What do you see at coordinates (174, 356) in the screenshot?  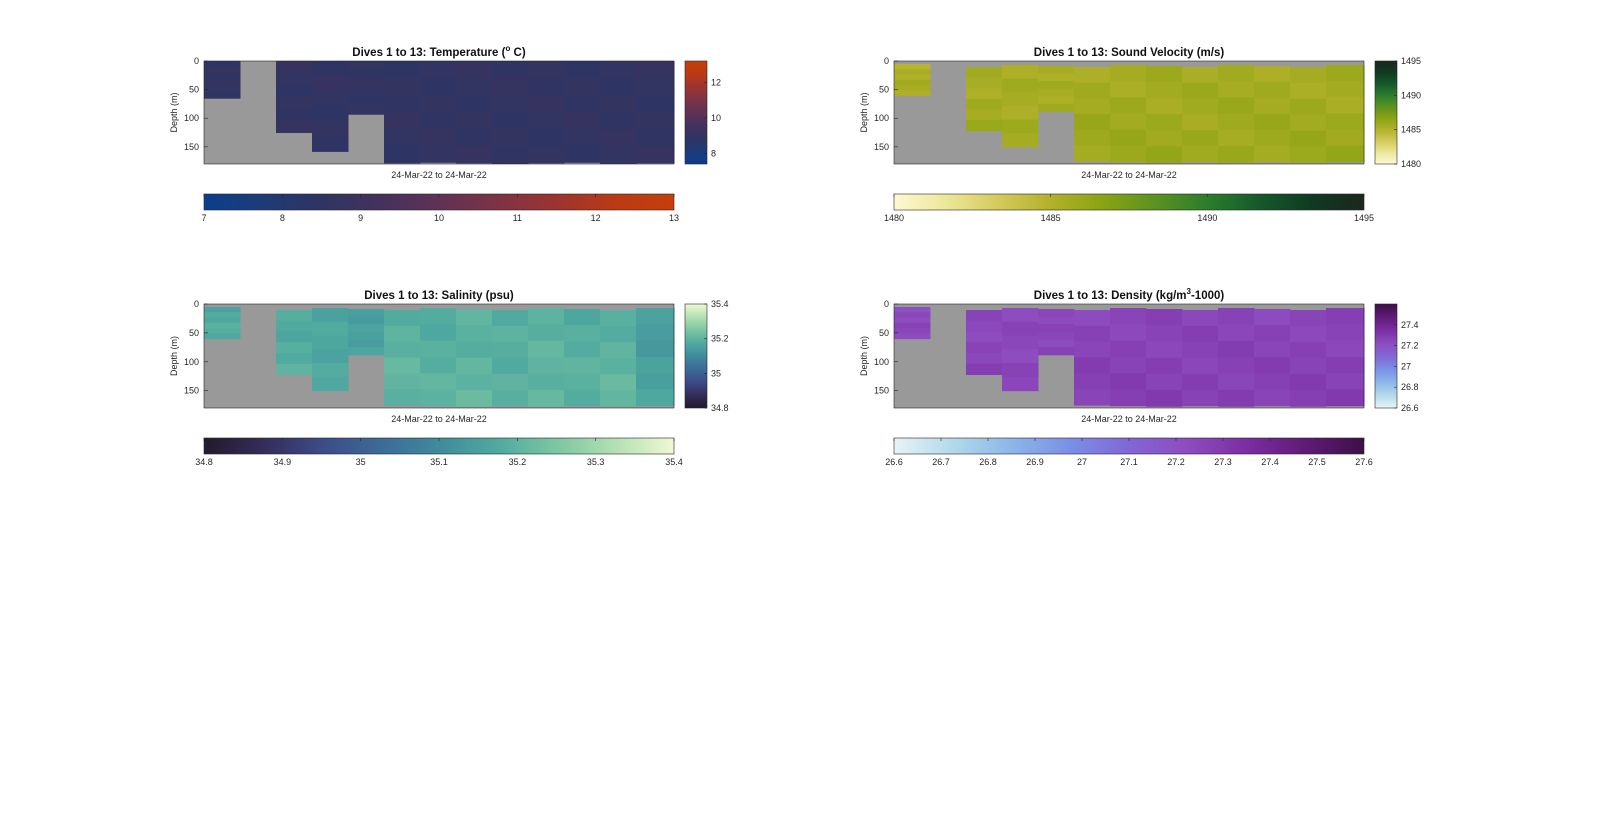 I see `y-axis-label: Depth (m)` at bounding box center [174, 356].